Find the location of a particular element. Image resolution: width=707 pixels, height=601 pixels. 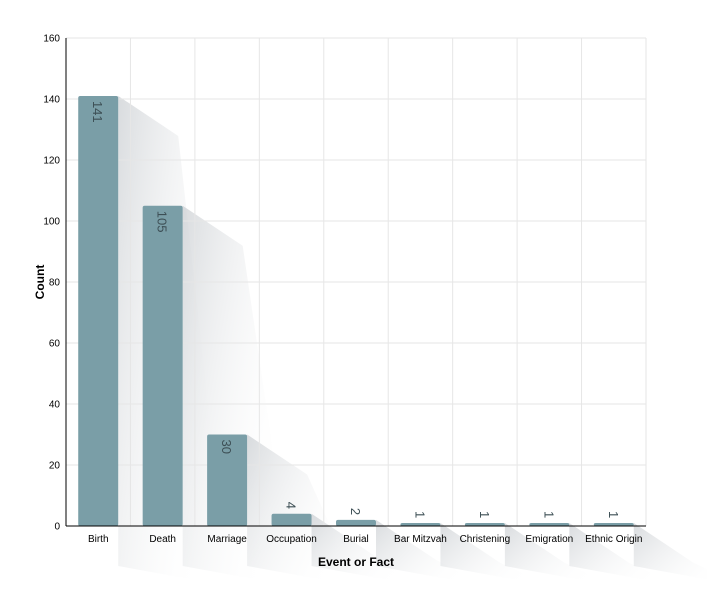

bar-value-label: 4 is located at coordinates (291, 505).